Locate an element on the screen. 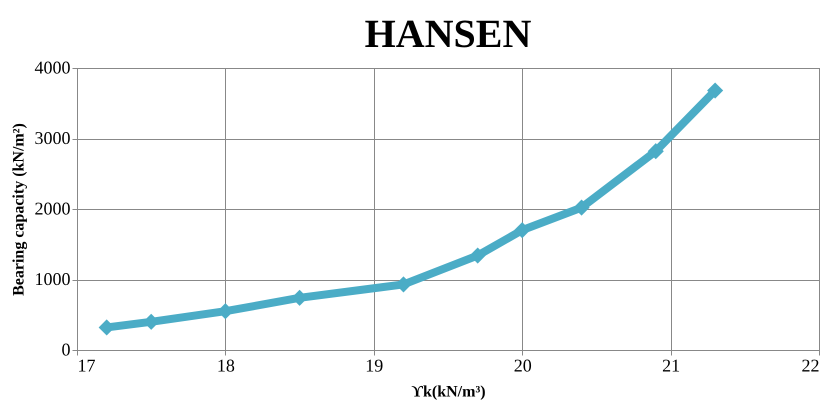 The image size is (840, 409). x-tick-label: 19 is located at coordinates (374, 366).